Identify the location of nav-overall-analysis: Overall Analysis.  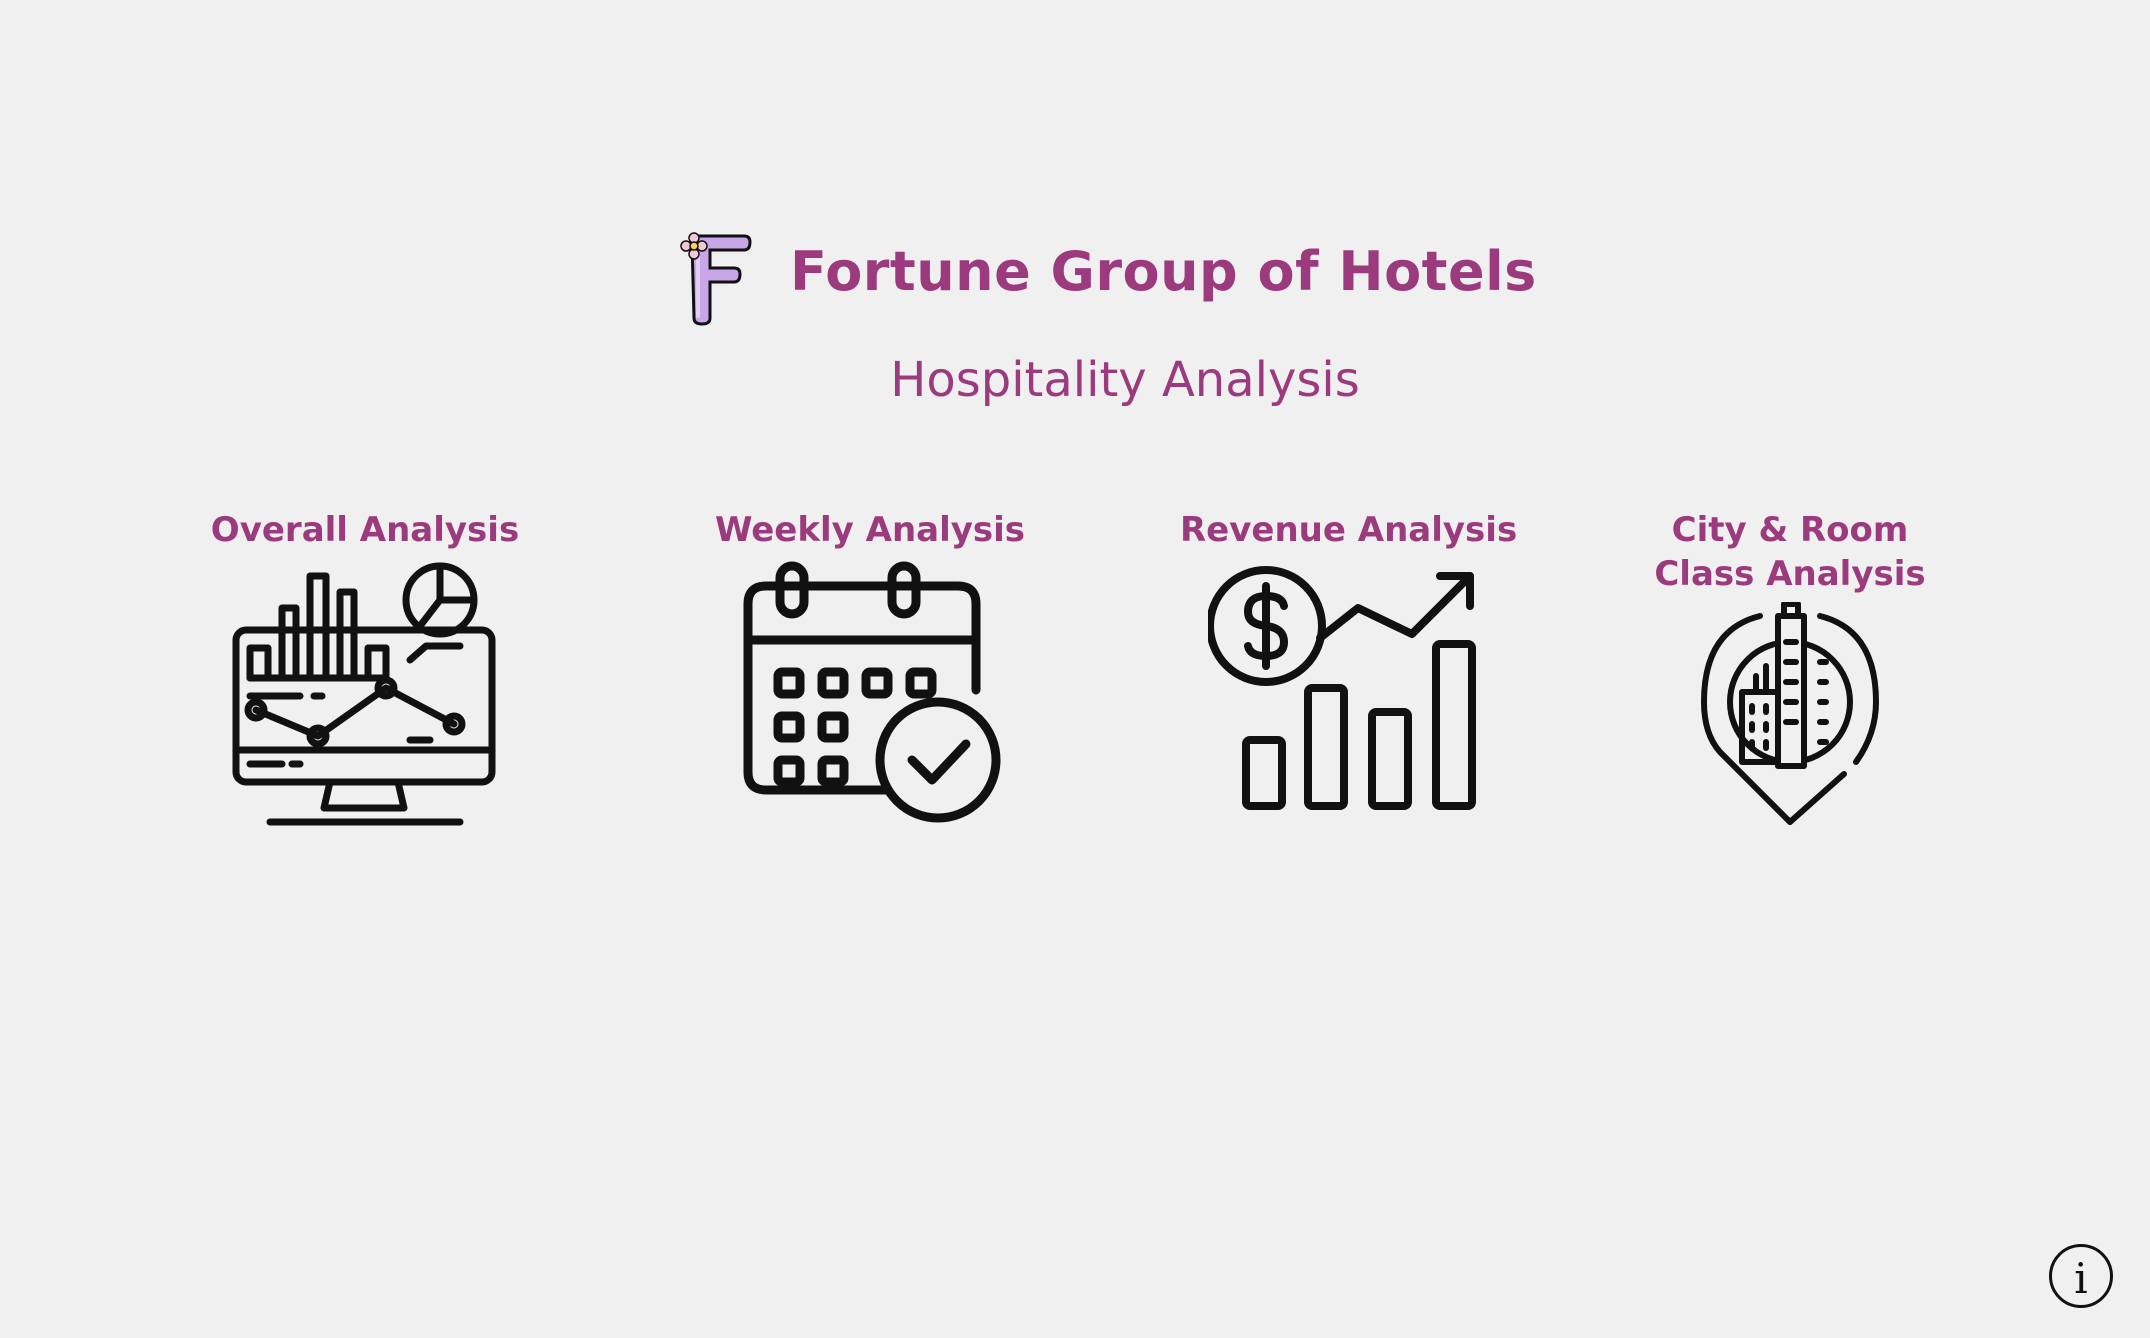
(365, 668).